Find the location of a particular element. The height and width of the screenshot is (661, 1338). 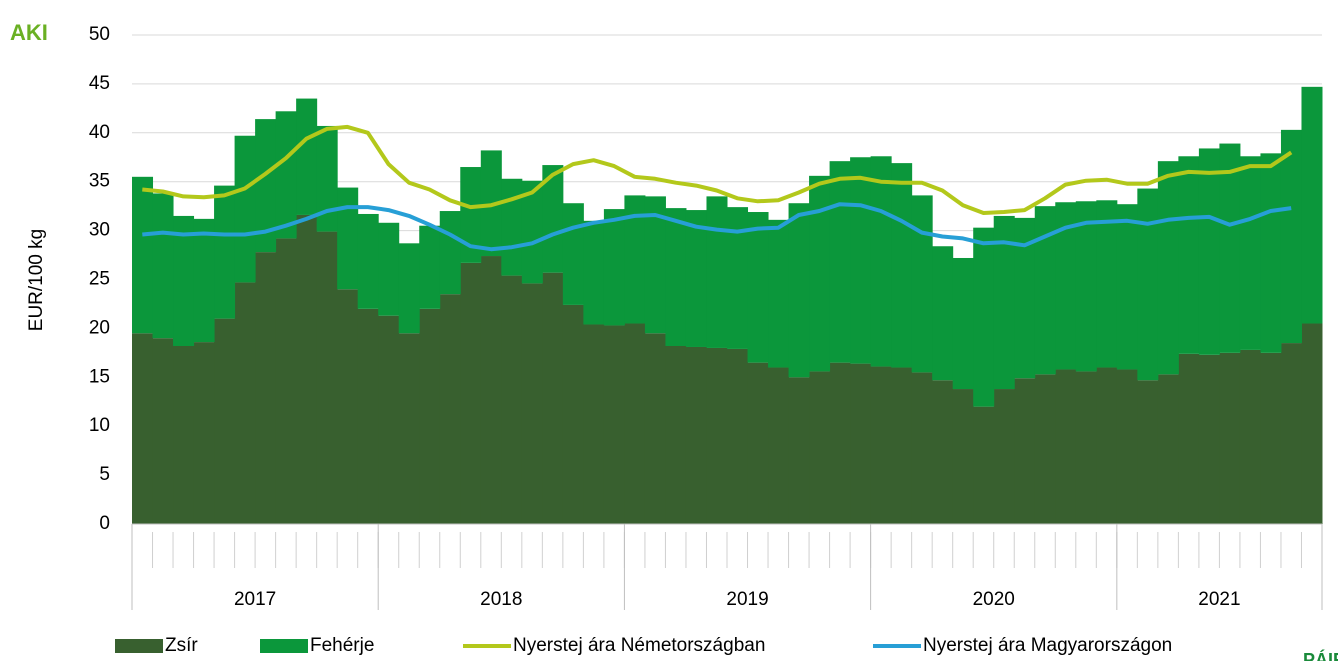

x-group-label: 2020 is located at coordinates (994, 599).